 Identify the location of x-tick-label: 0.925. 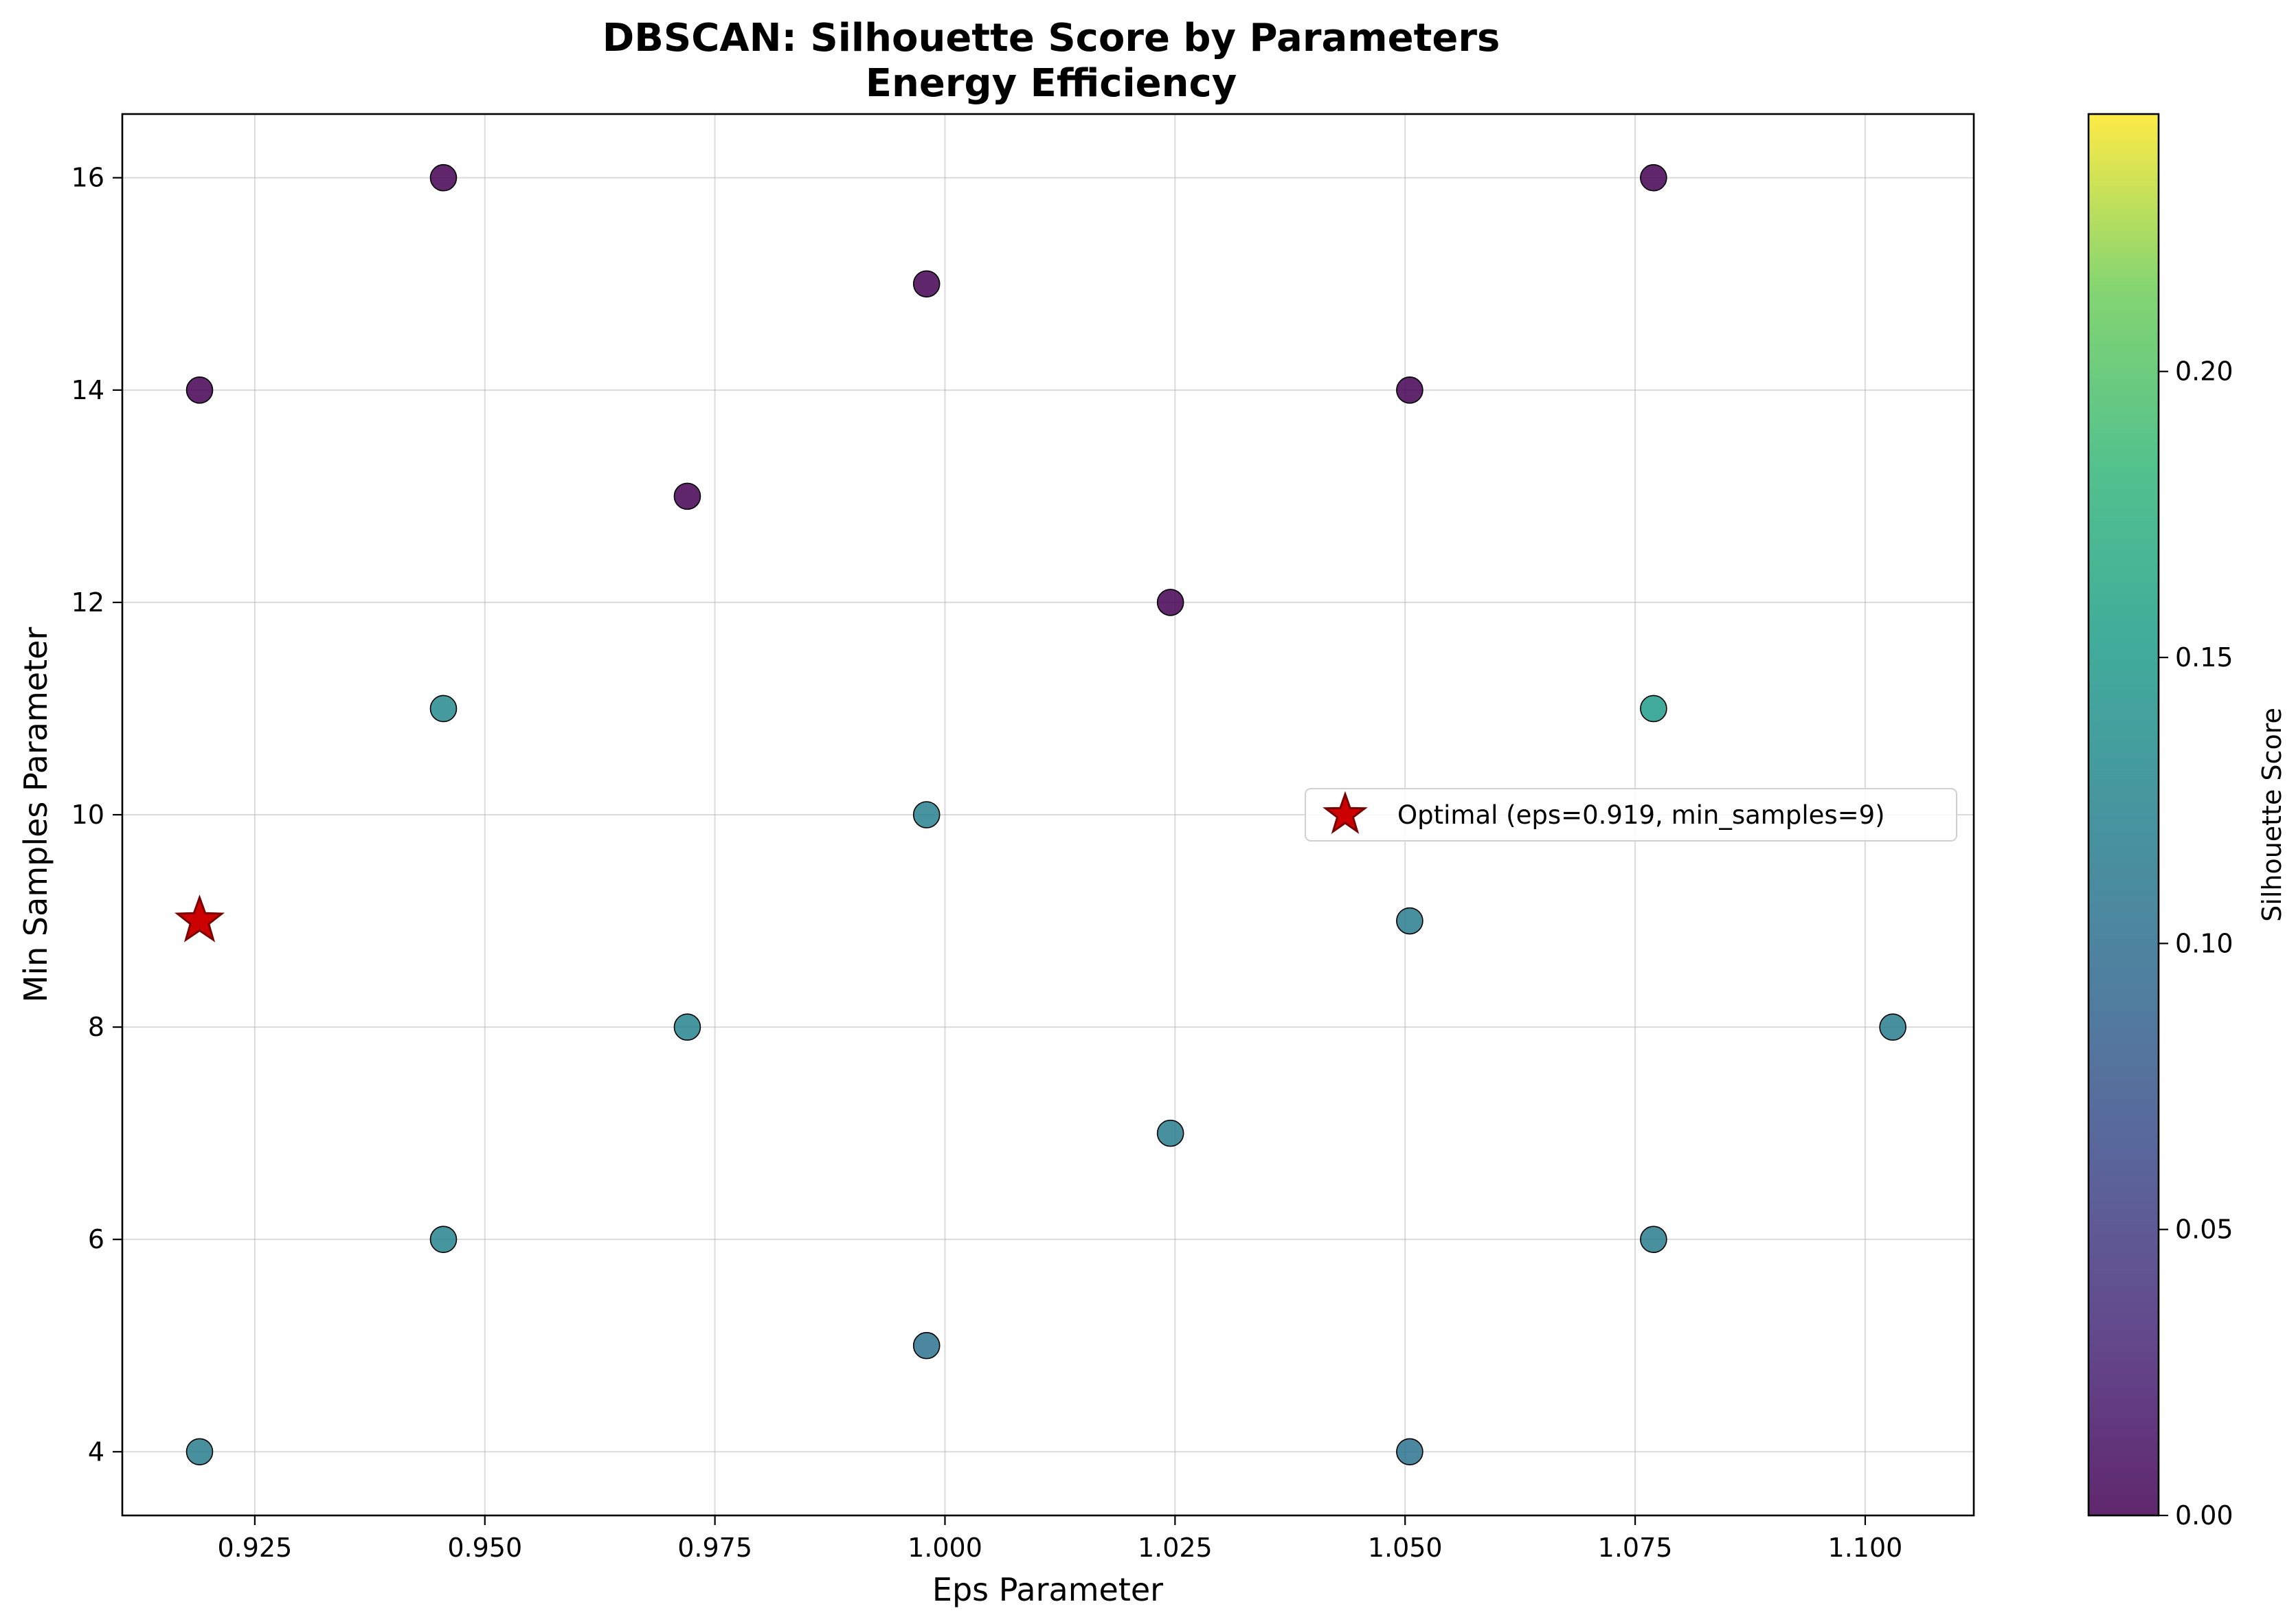
(254, 1548).